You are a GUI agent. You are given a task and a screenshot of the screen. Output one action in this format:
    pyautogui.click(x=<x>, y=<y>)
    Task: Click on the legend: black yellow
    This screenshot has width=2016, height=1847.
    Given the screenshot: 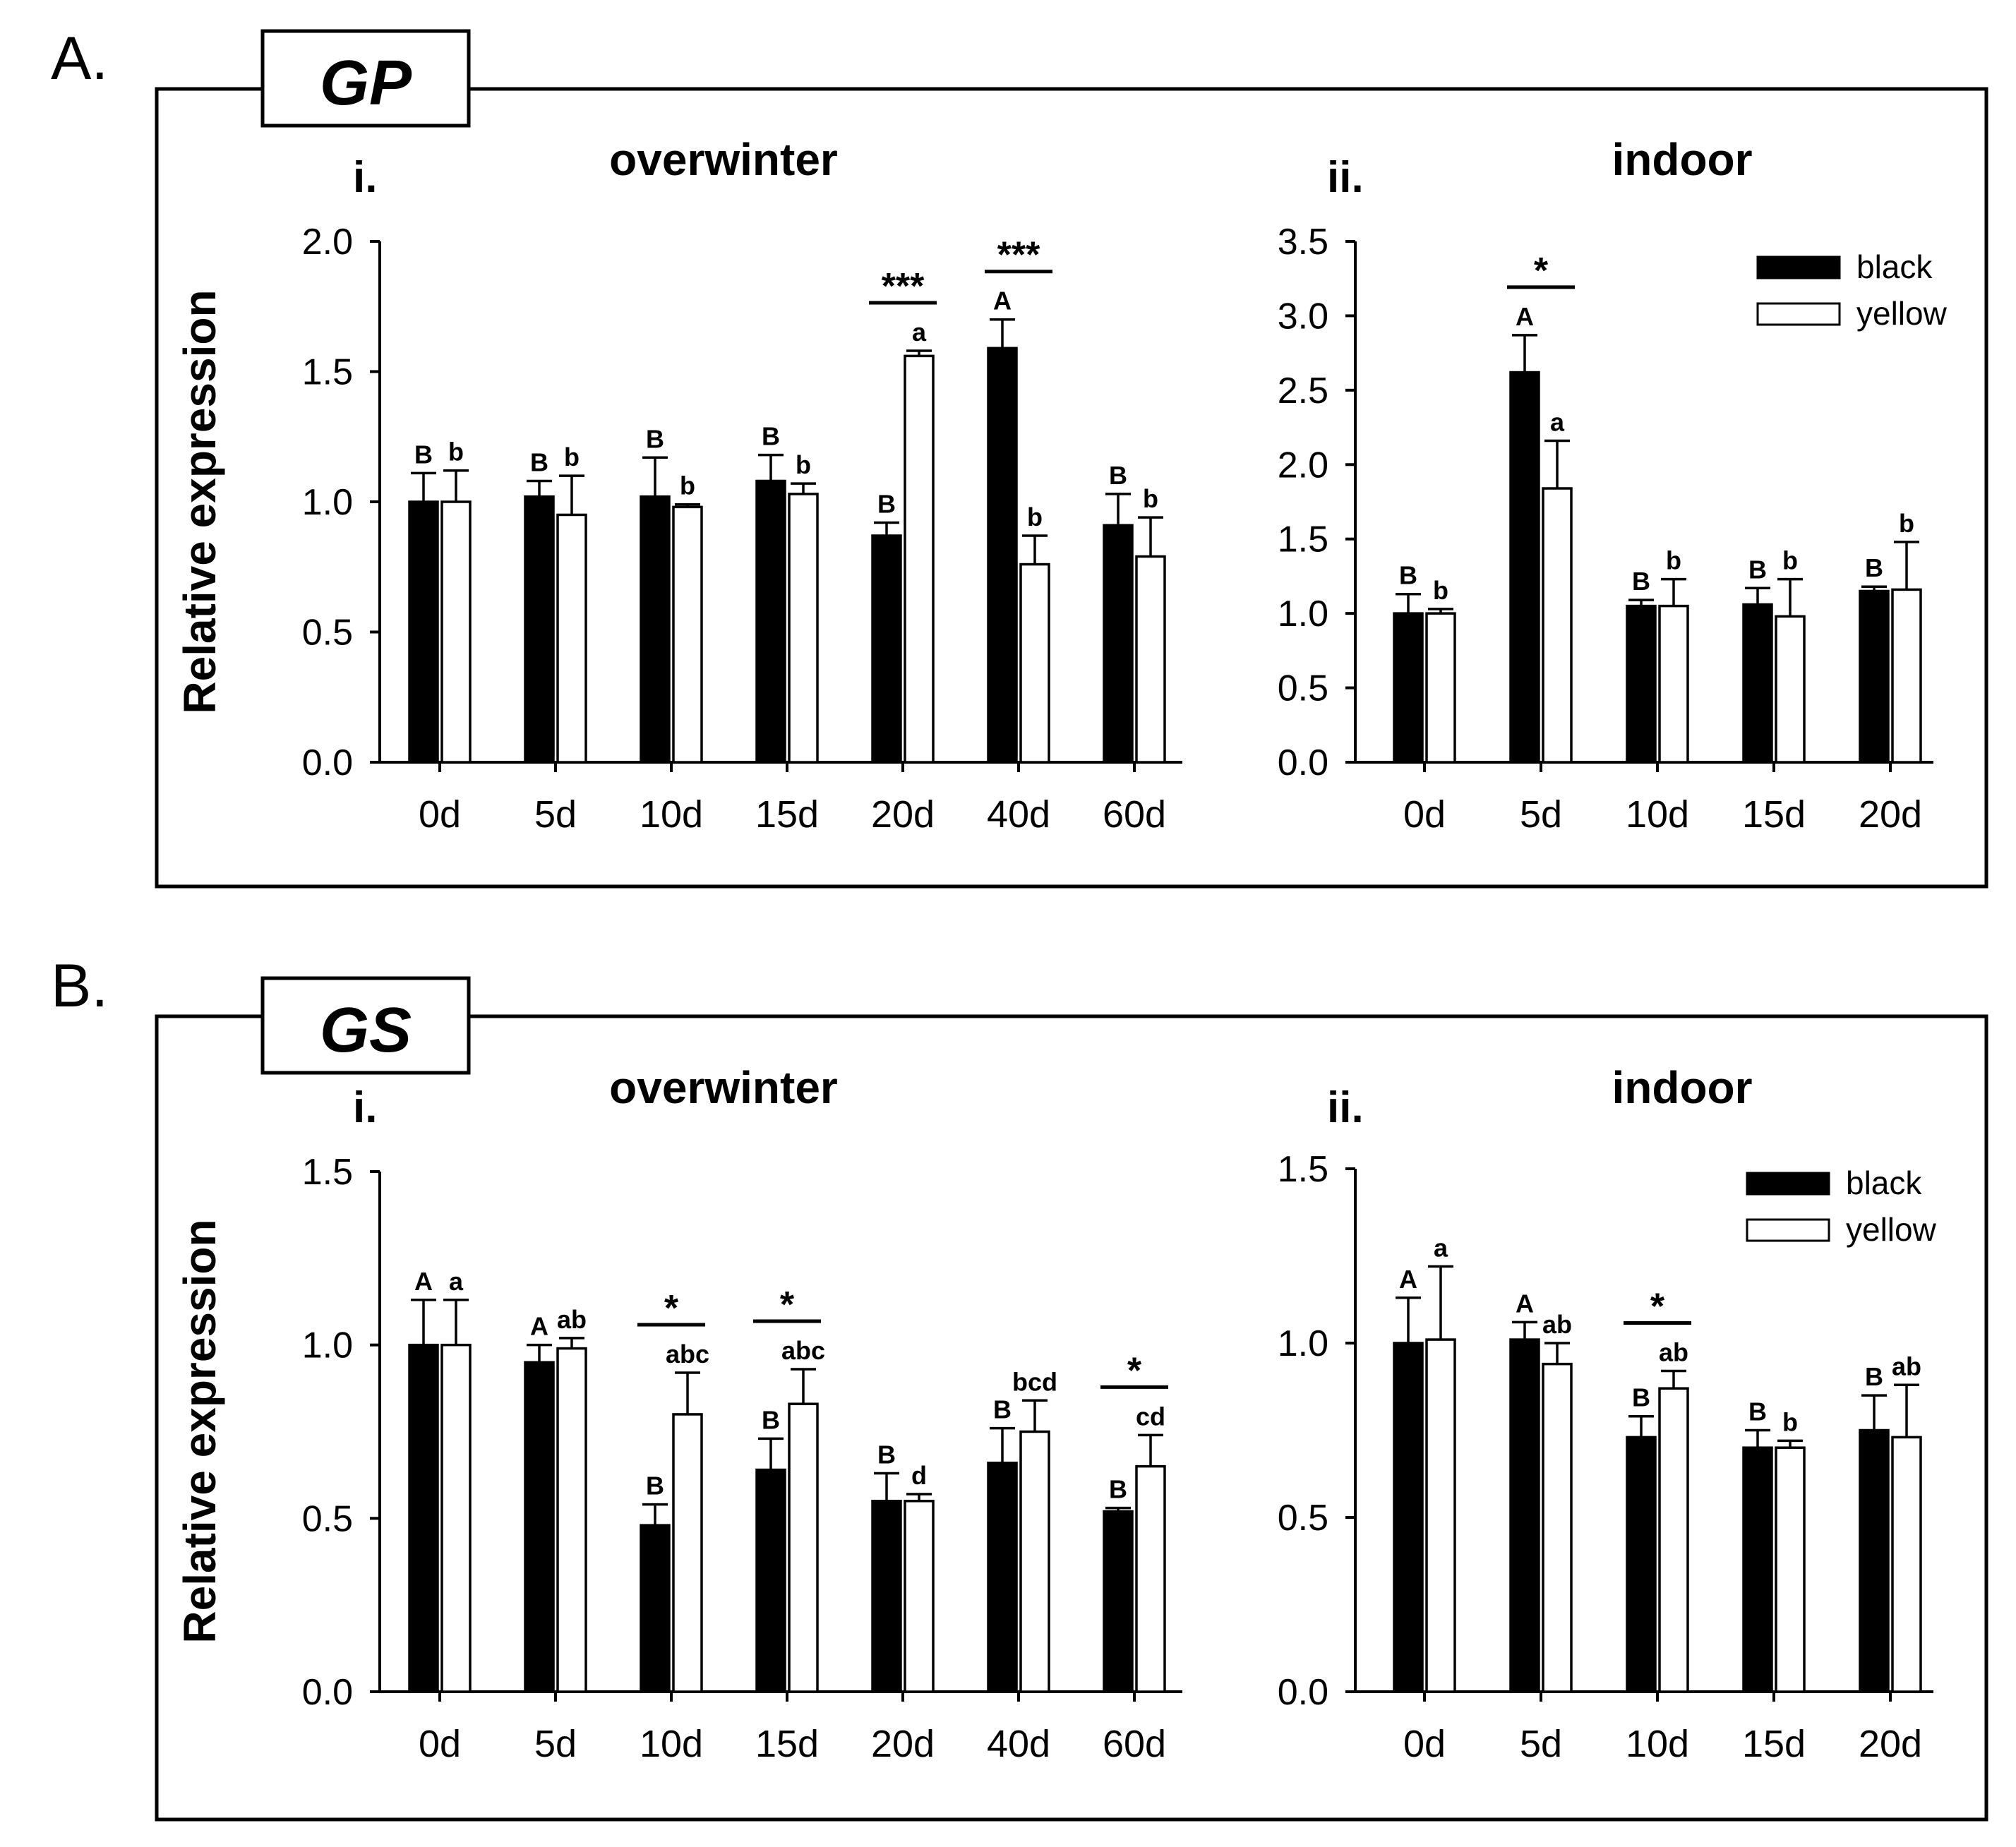 What is the action you would take?
    pyautogui.click(x=1852, y=290)
    